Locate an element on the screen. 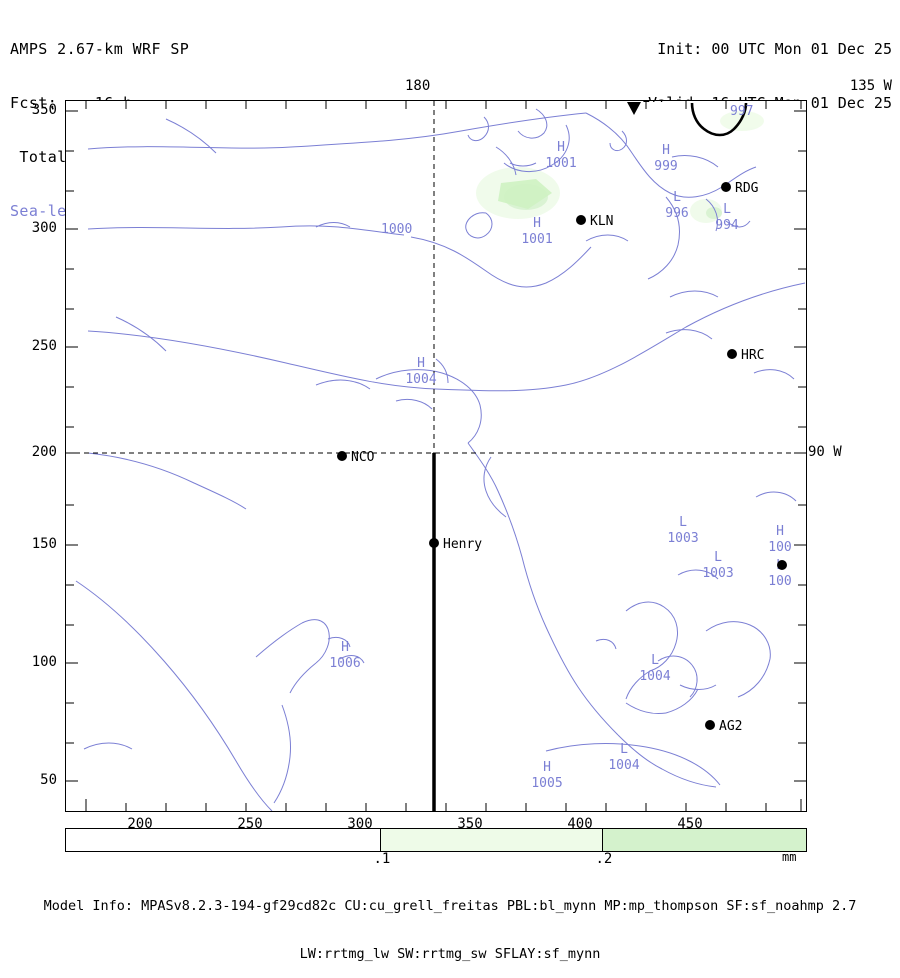 This screenshot has height=978, width=900. station-label: NCO is located at coordinates (363, 457).